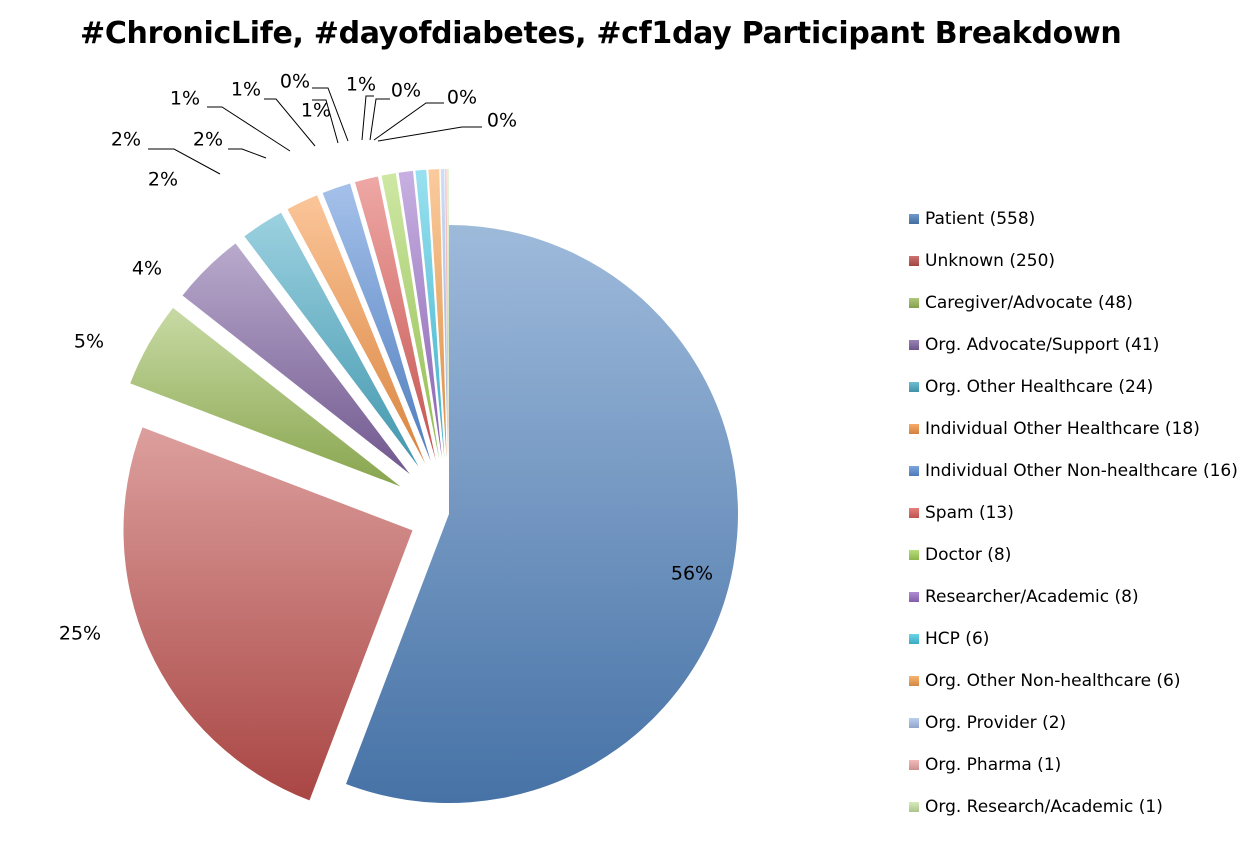  Describe the element at coordinates (1053, 681) in the screenshot. I see `legend-label: Org. Other Non-healthcare (6)` at that location.